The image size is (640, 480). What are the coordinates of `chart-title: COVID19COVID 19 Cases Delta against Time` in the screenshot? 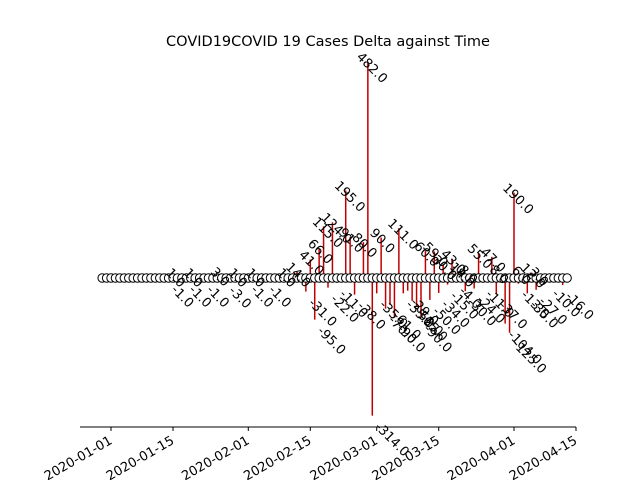 It's located at (328, 42).